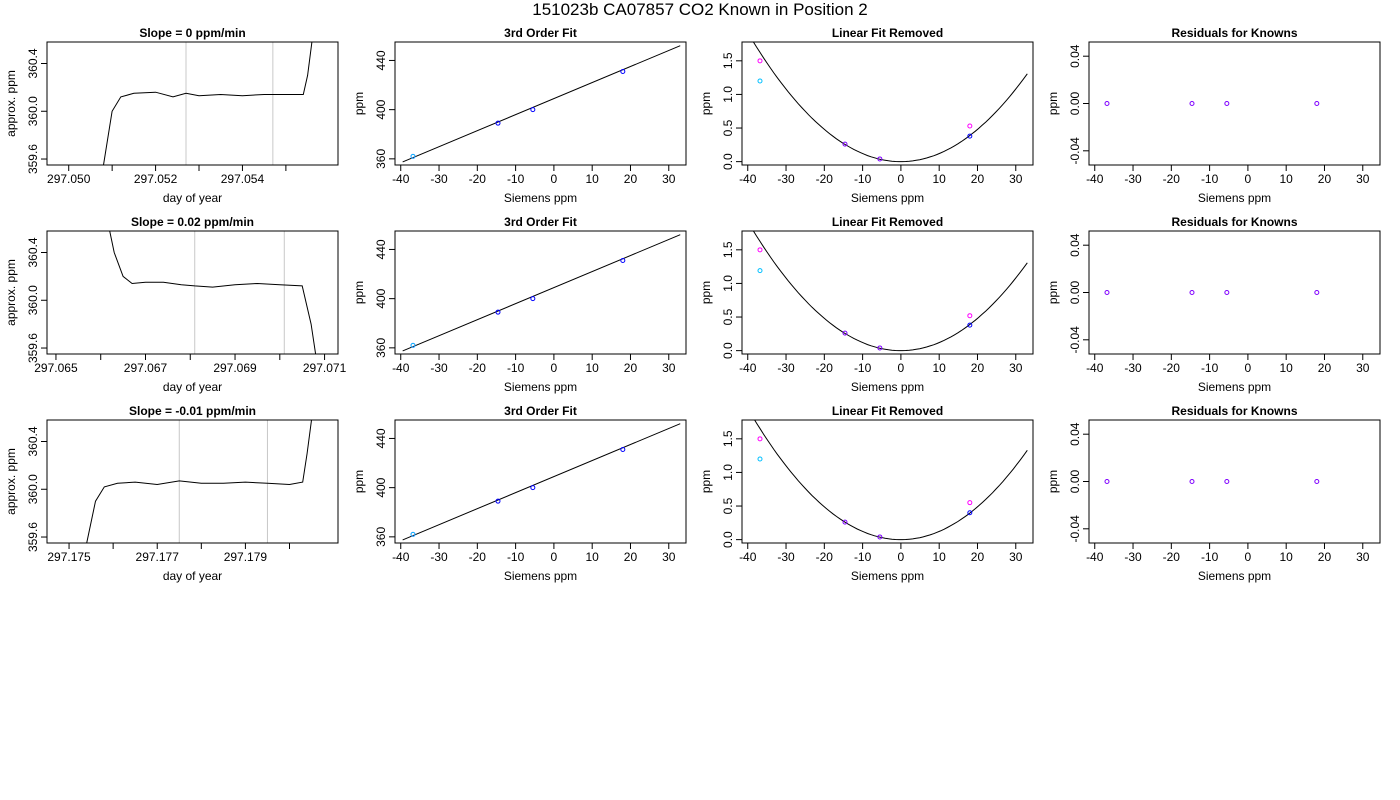  Describe the element at coordinates (33, 537) in the screenshot. I see `y-tick-label: 359.6` at that location.